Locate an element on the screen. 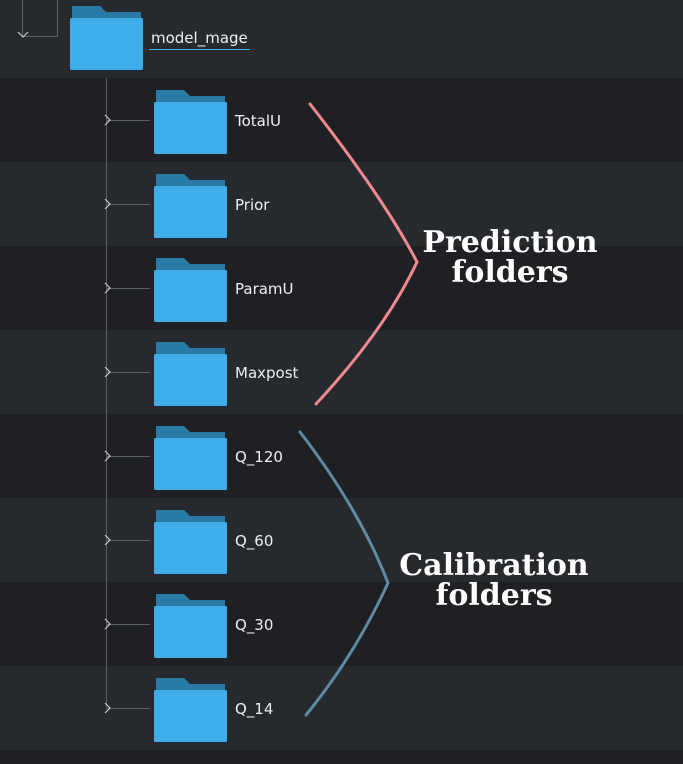 The width and height of the screenshot is (683, 764). folder-label: Q_120 is located at coordinates (259, 457).